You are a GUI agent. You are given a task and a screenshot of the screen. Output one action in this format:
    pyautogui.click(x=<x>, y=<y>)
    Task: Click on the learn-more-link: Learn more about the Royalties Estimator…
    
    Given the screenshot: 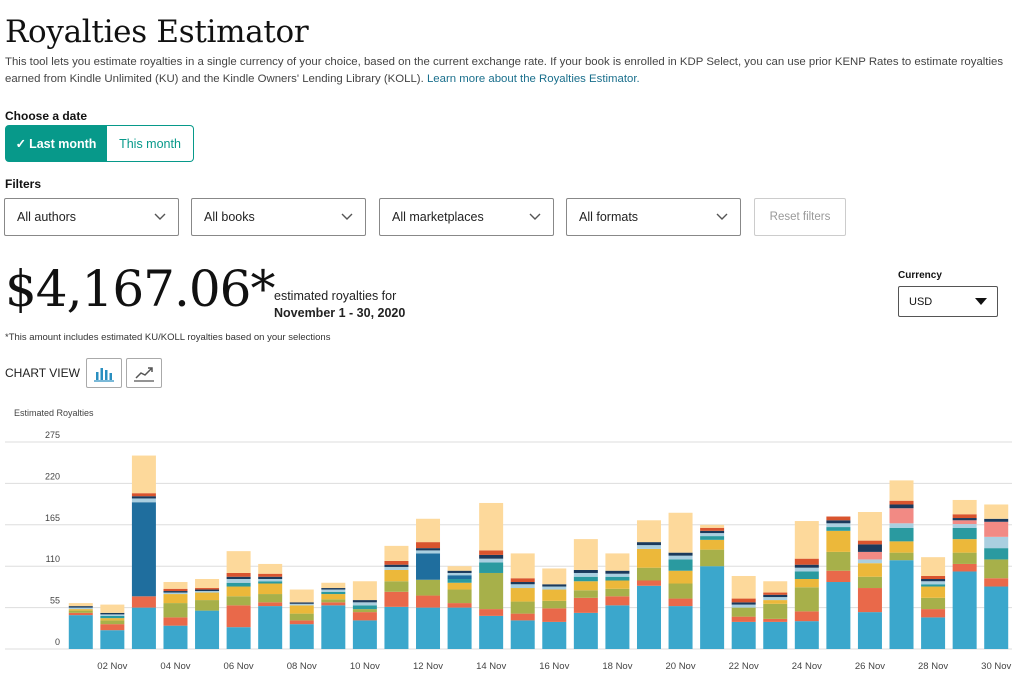 What is the action you would take?
    pyautogui.click(x=533, y=79)
    